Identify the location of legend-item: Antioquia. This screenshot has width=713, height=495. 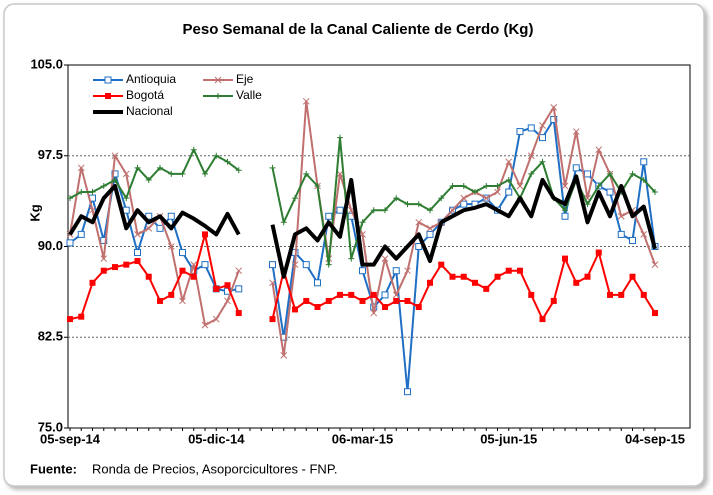
(134, 79).